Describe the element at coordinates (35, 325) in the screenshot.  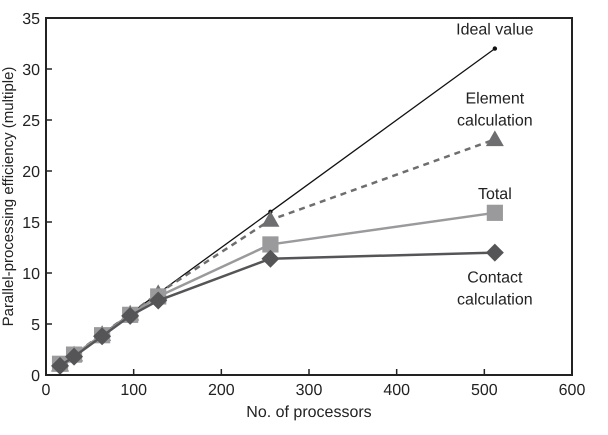
I see `y-tick-label: 5` at that location.